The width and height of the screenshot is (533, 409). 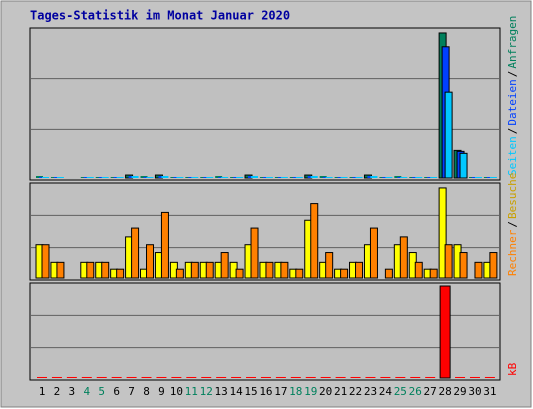 I want to click on legend-entry: Anfragen, so click(x=512, y=42).